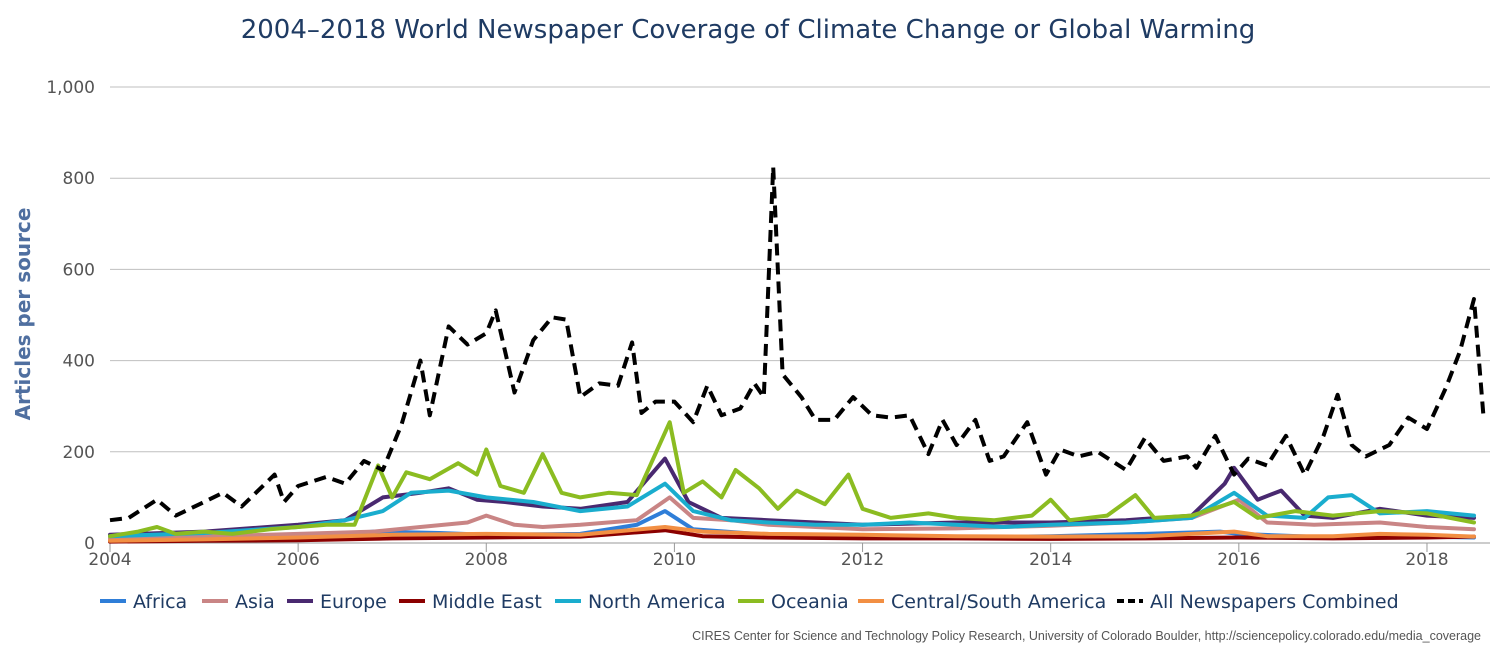  Describe the element at coordinates (1238, 560) in the screenshot. I see `x-tick-label: 2016` at that location.